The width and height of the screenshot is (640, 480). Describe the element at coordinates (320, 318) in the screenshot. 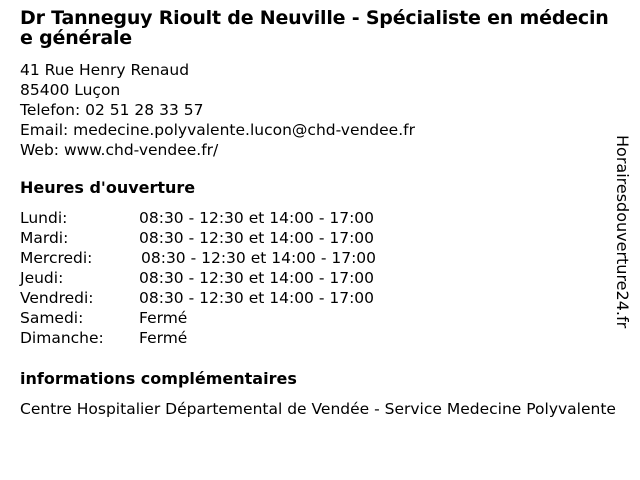

I see `hours-row: Samedi: Fermé` at that location.